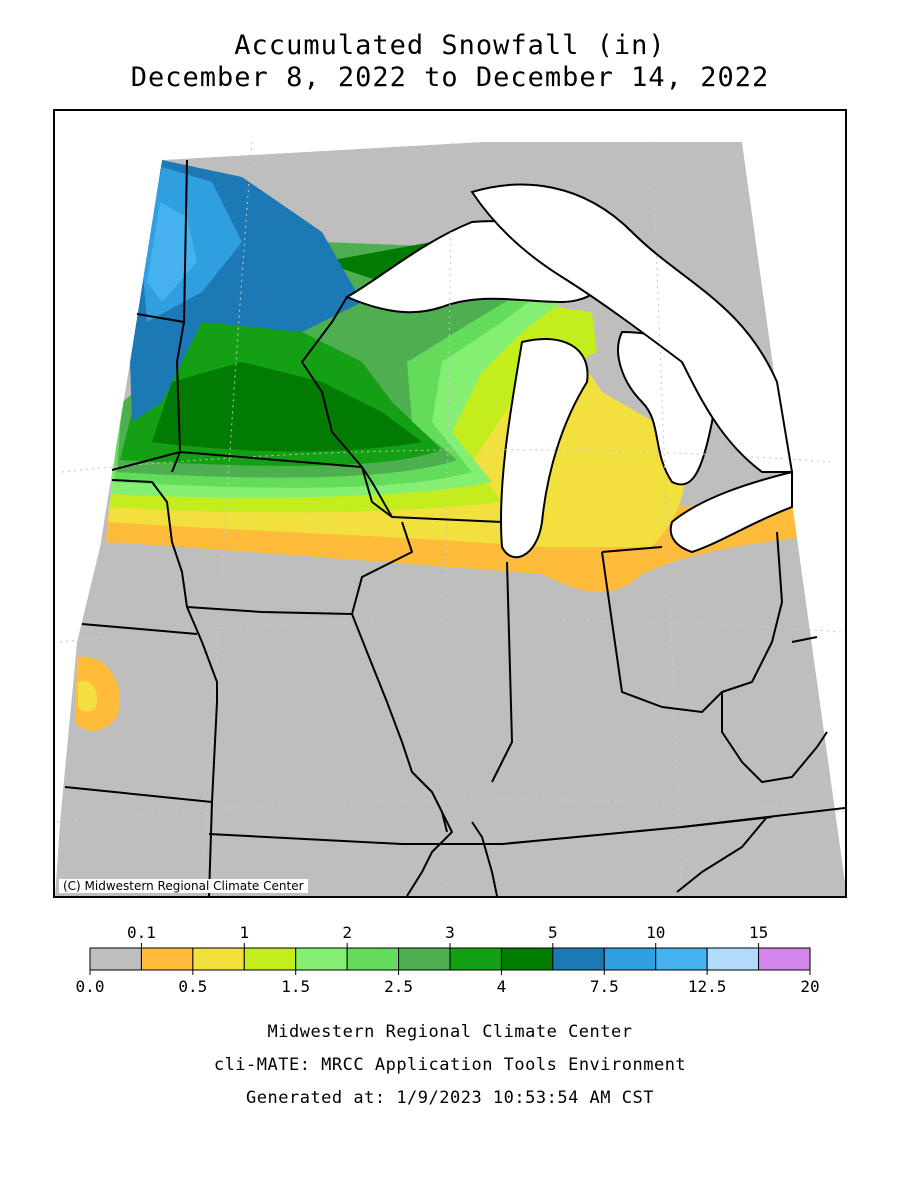 The image size is (900, 1200). I want to click on legend-label-top: 2, so click(347, 932).